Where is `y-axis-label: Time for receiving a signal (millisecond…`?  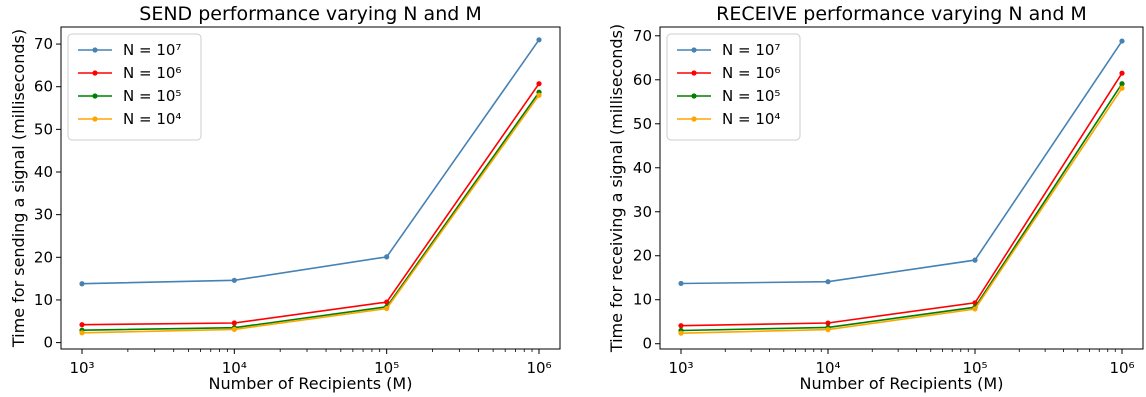
y-axis-label: Time for receiving a signal (millisecond… is located at coordinates (616, 188).